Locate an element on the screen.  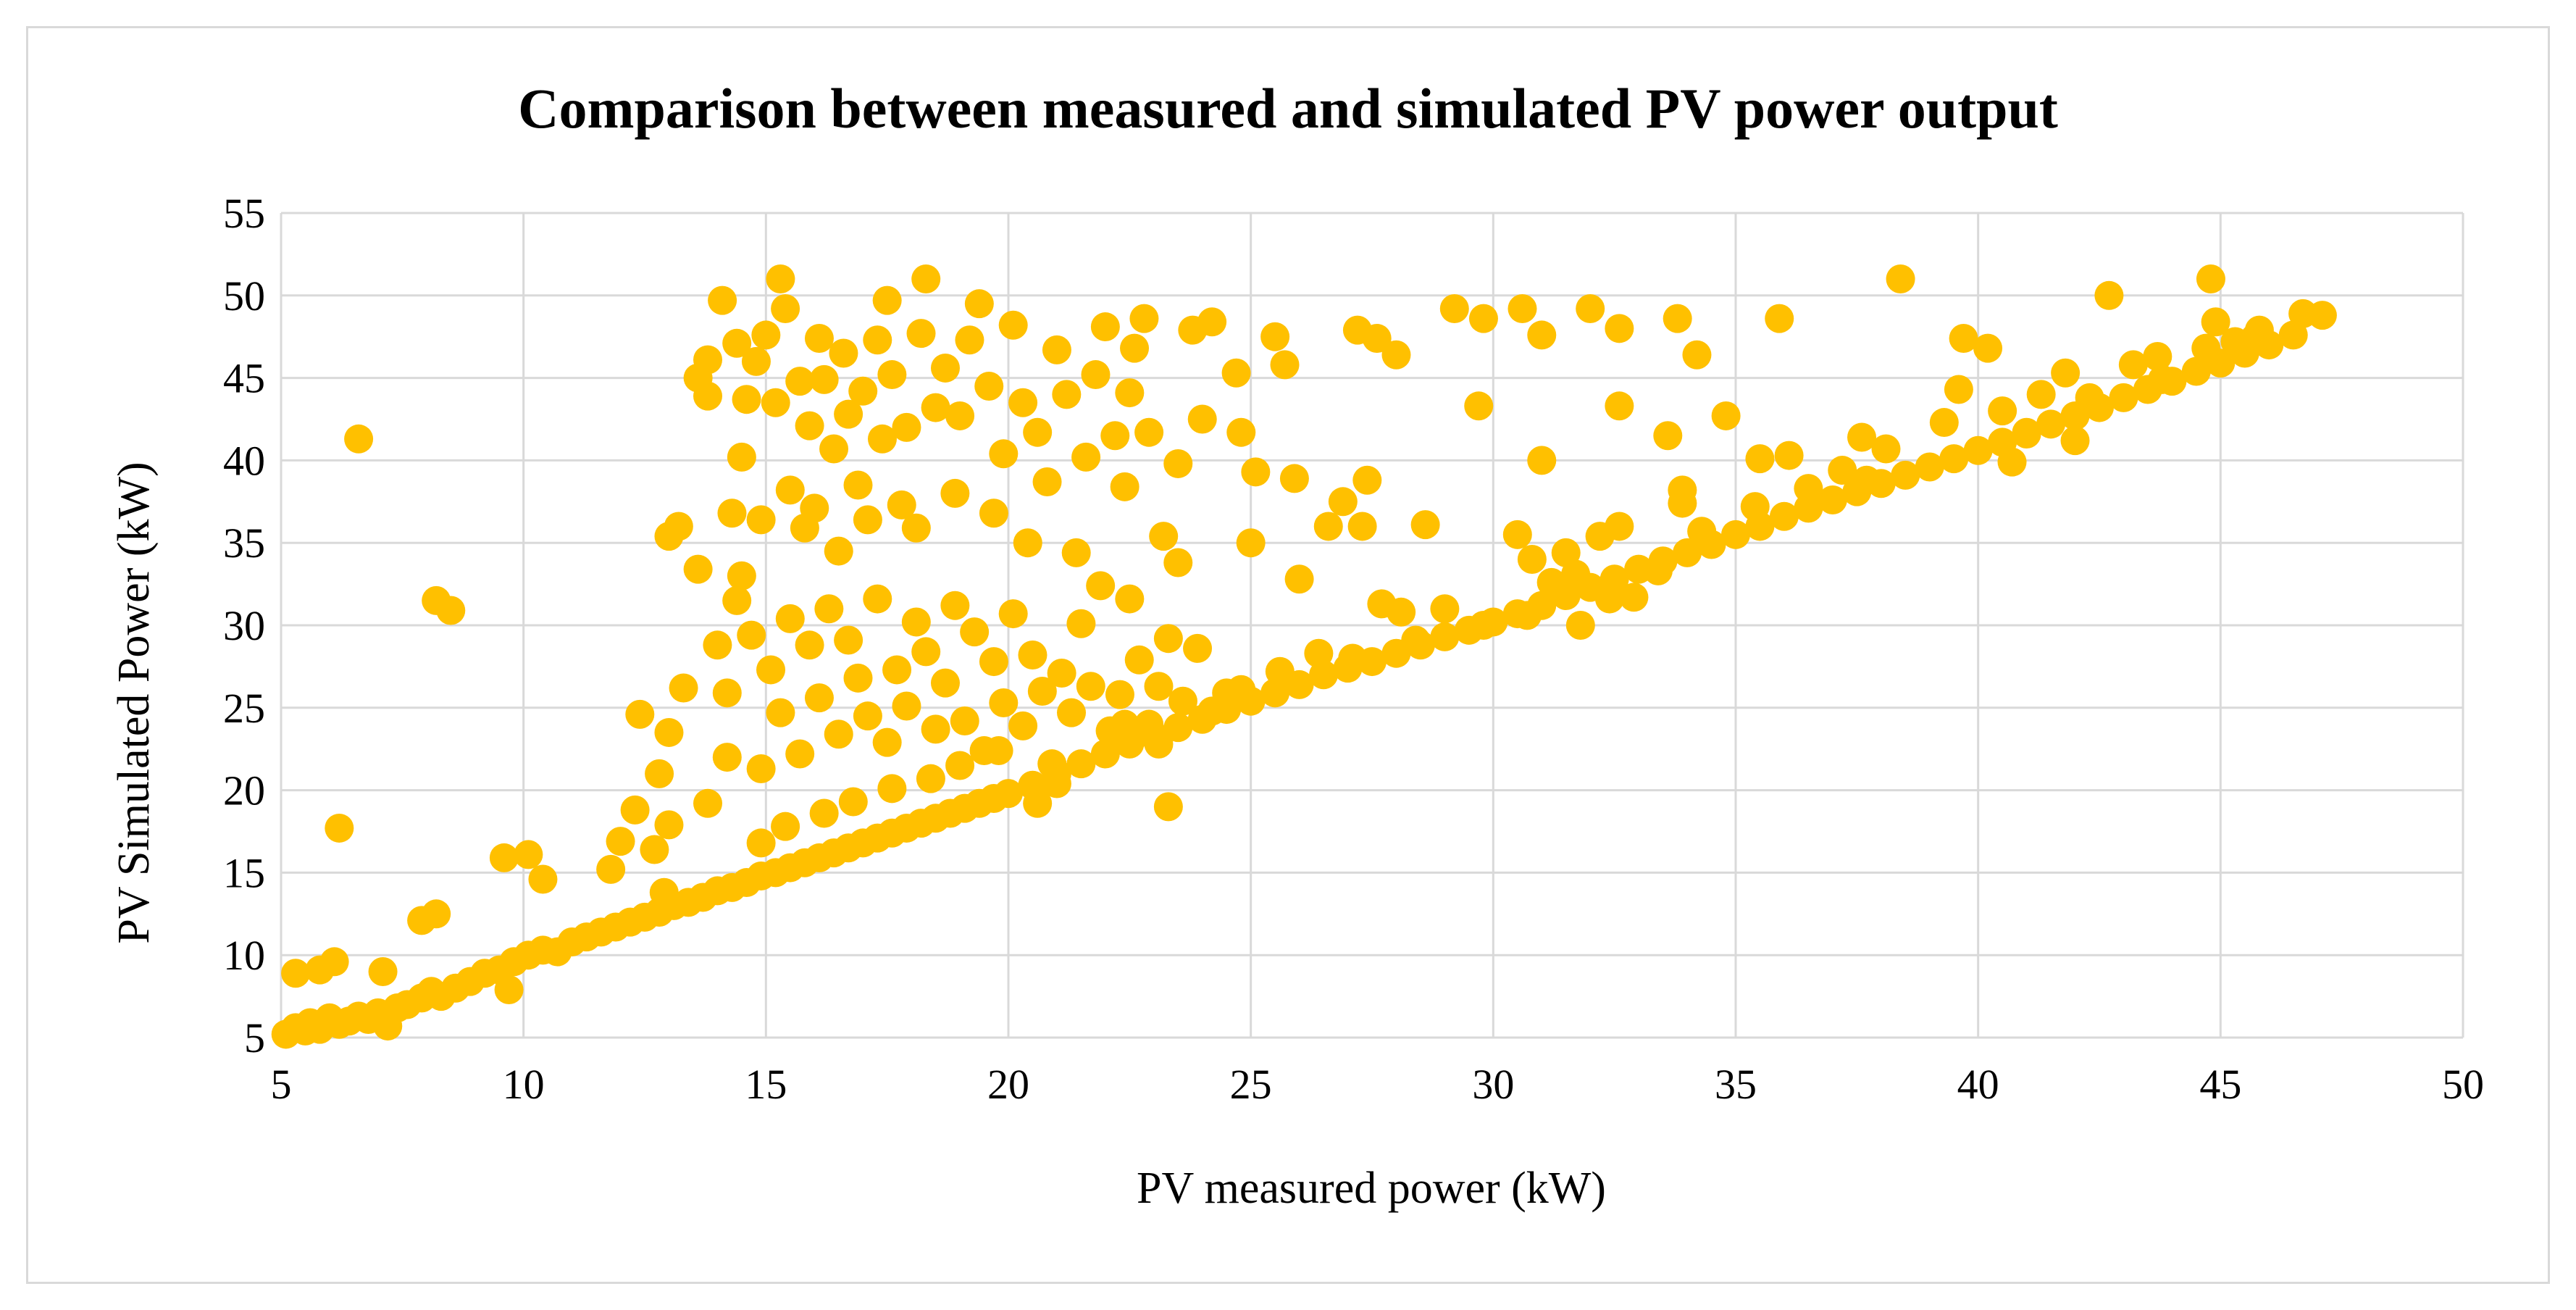
x-tick-label: 35 is located at coordinates (1736, 1084).